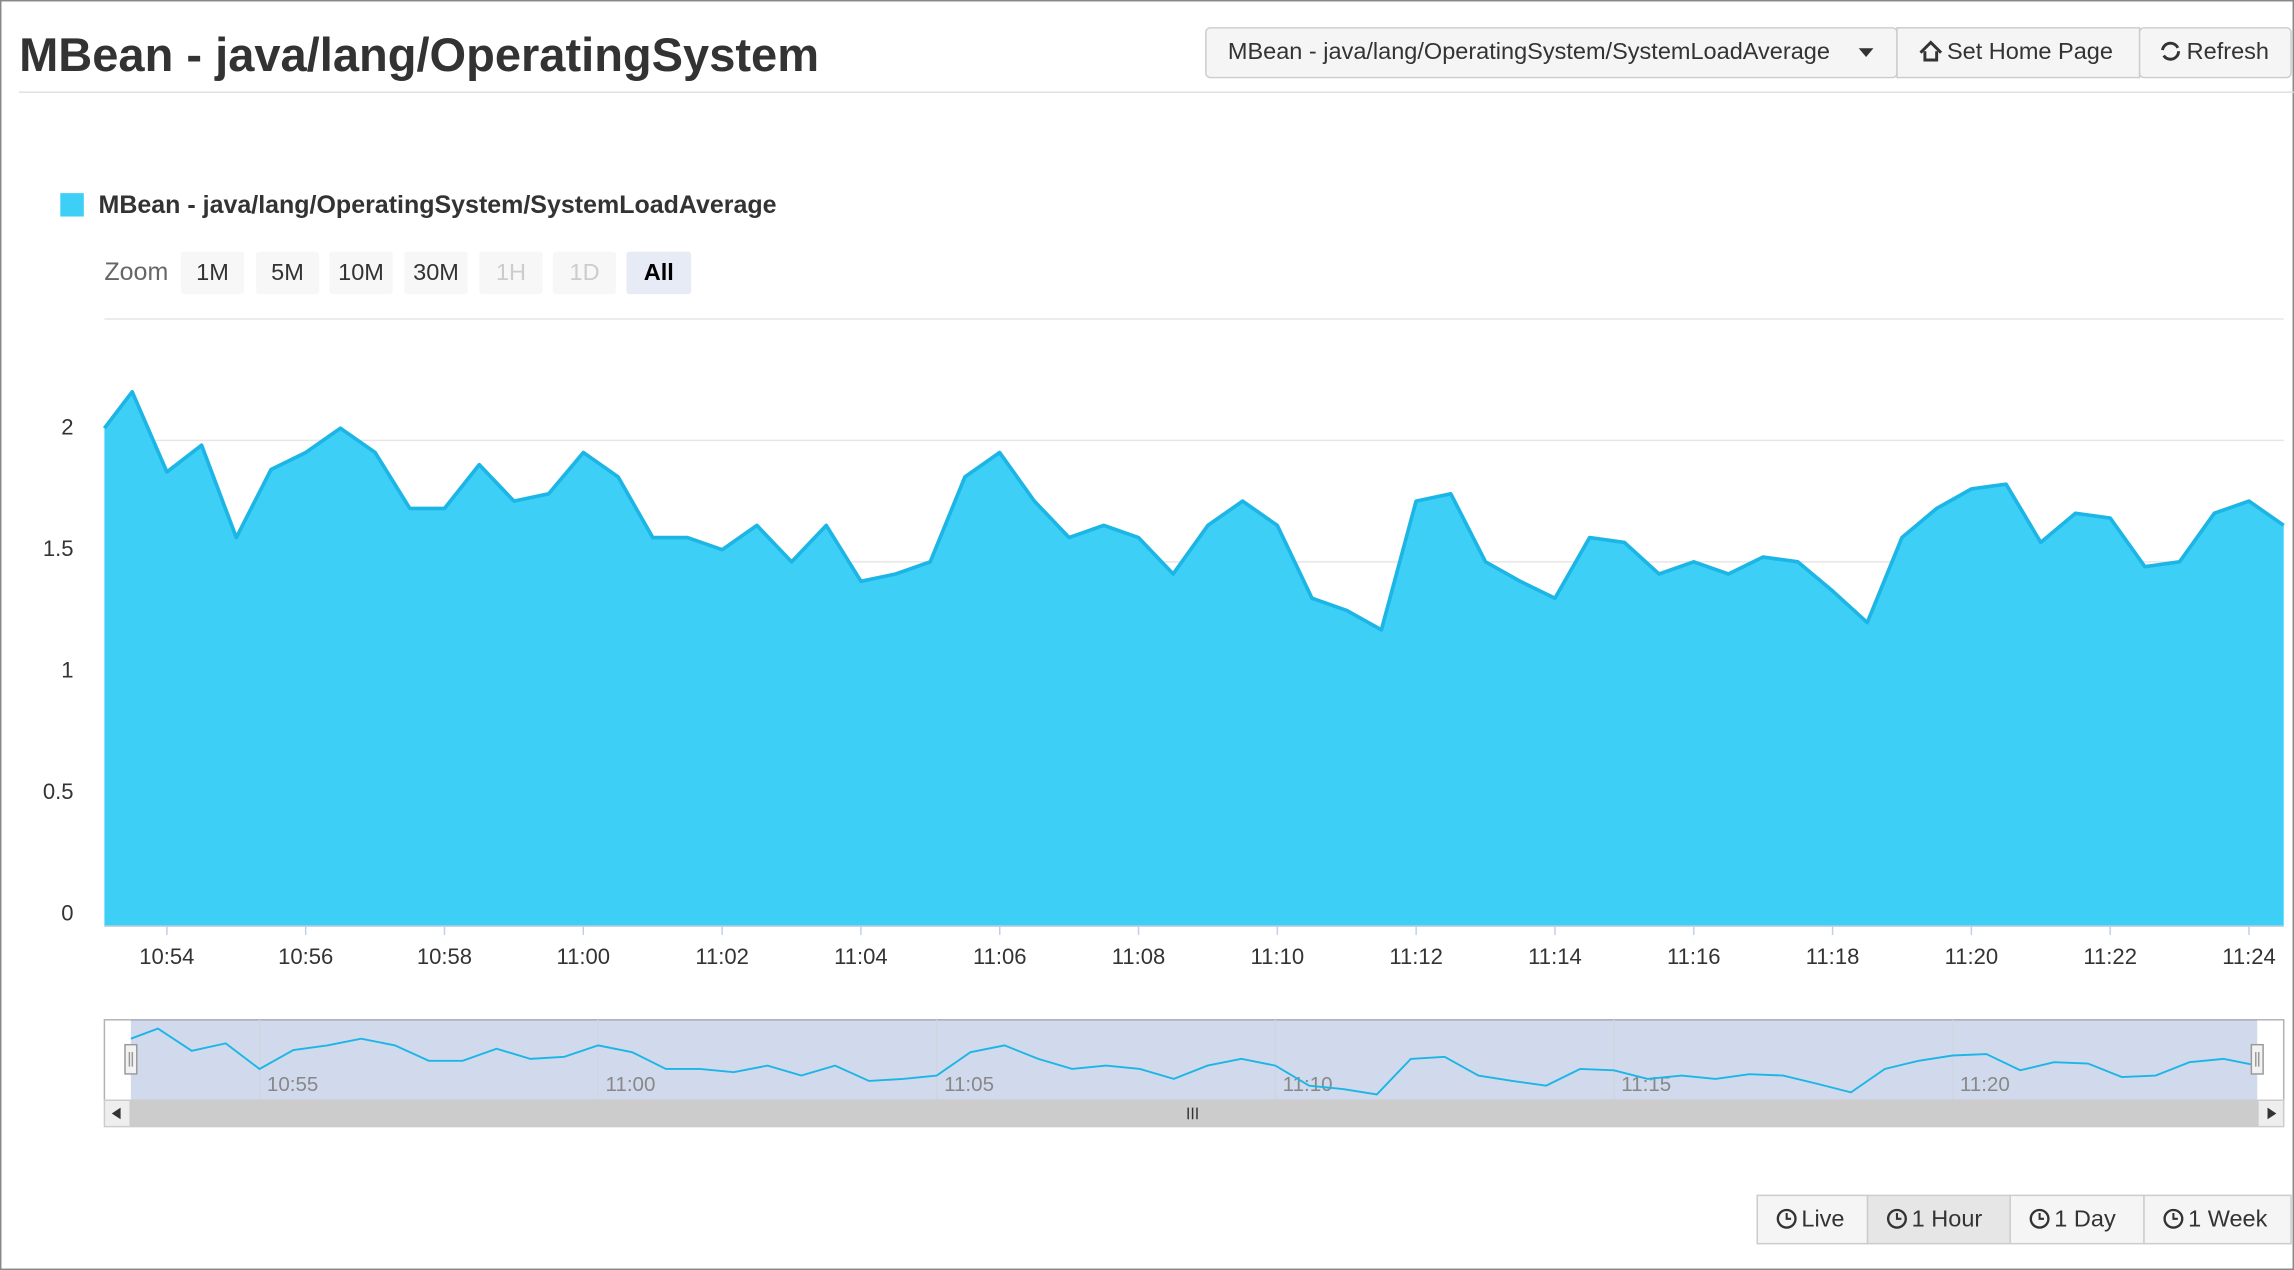 This screenshot has width=2294, height=1270. What do you see at coordinates (58, 791) in the screenshot?
I see `y-tick-label: 0.5` at bounding box center [58, 791].